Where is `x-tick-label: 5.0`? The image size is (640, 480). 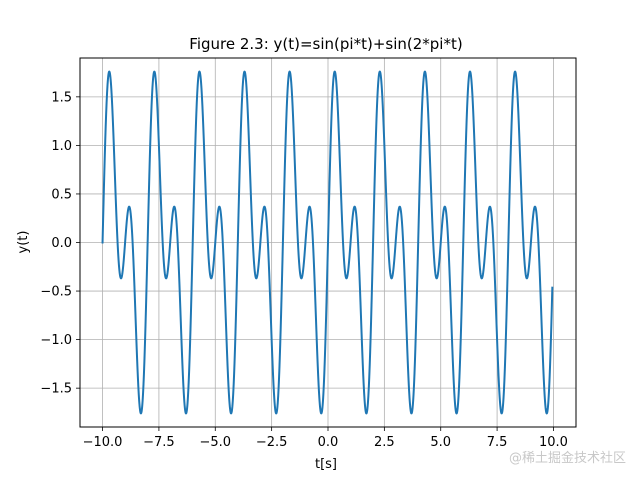 x-tick-label: 5.0 is located at coordinates (440, 442).